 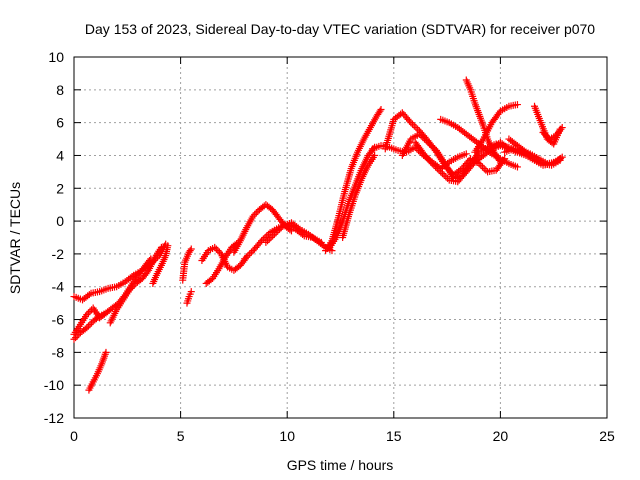 I want to click on x-tick-label: 20, so click(x=501, y=436).